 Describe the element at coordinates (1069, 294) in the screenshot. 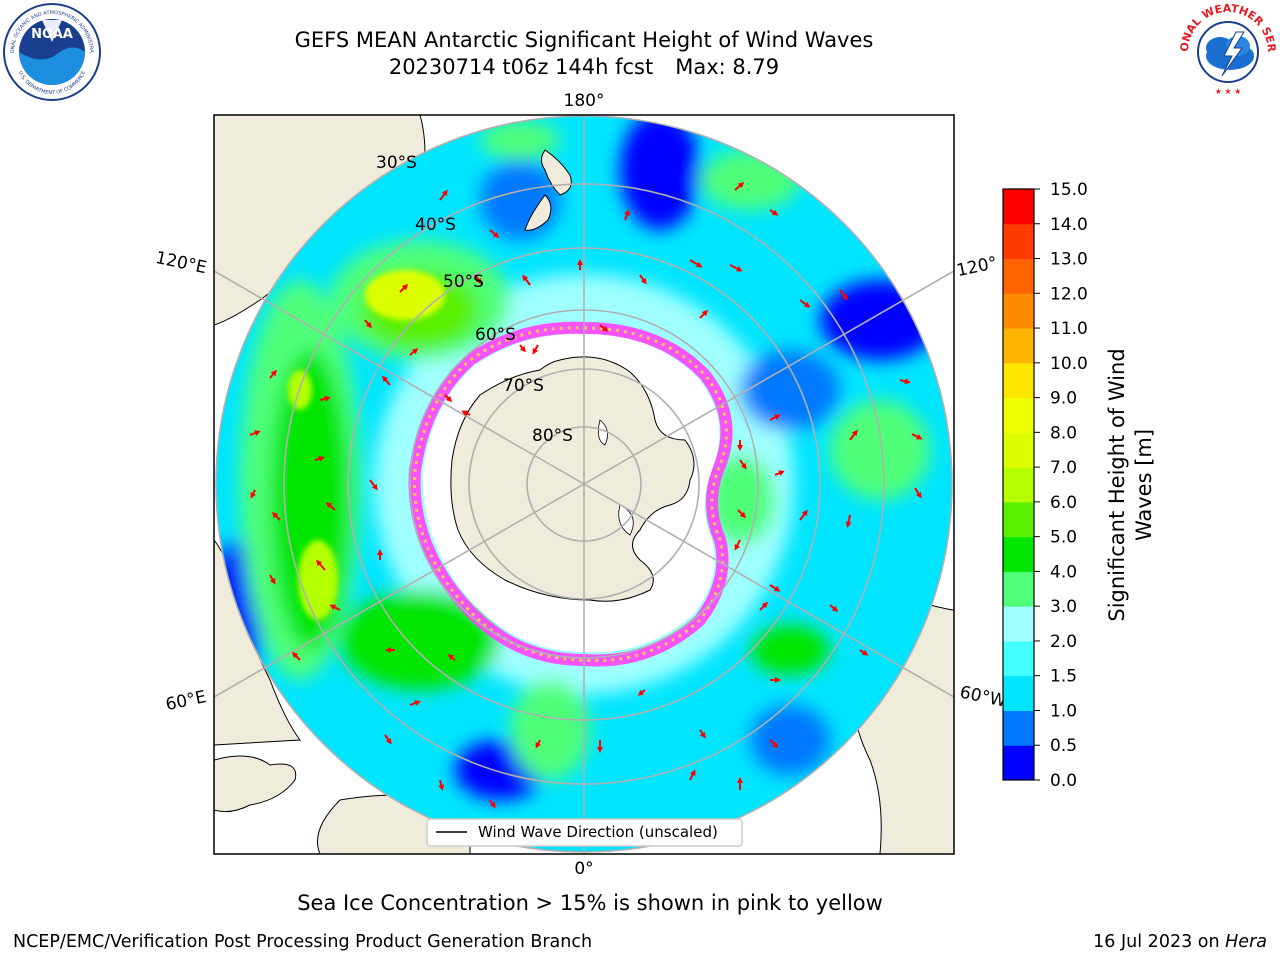

I see `colorbar-tick-label: 12.0` at that location.